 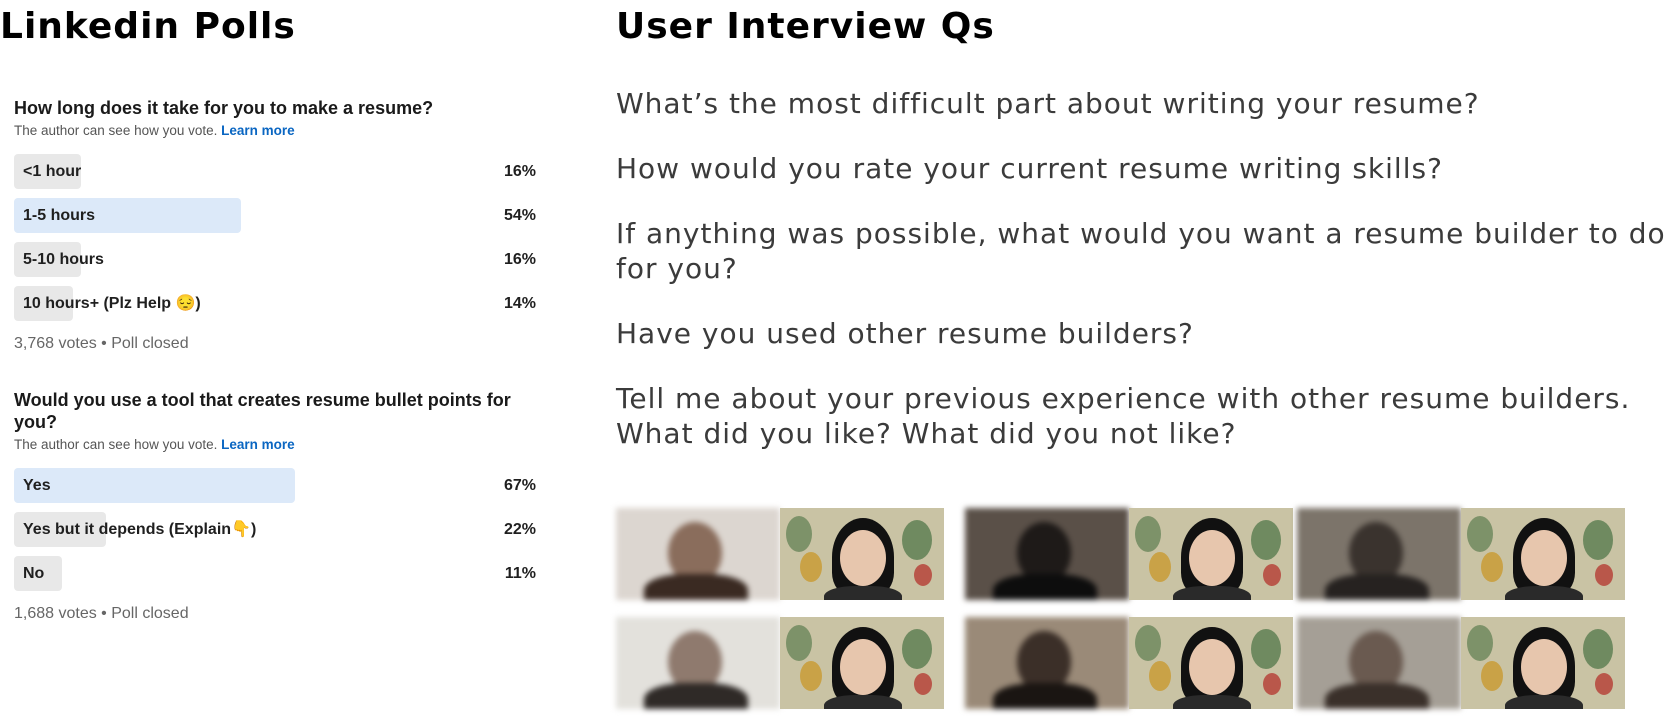 I want to click on poll-option-label: 5-10 hours, so click(x=63, y=259).